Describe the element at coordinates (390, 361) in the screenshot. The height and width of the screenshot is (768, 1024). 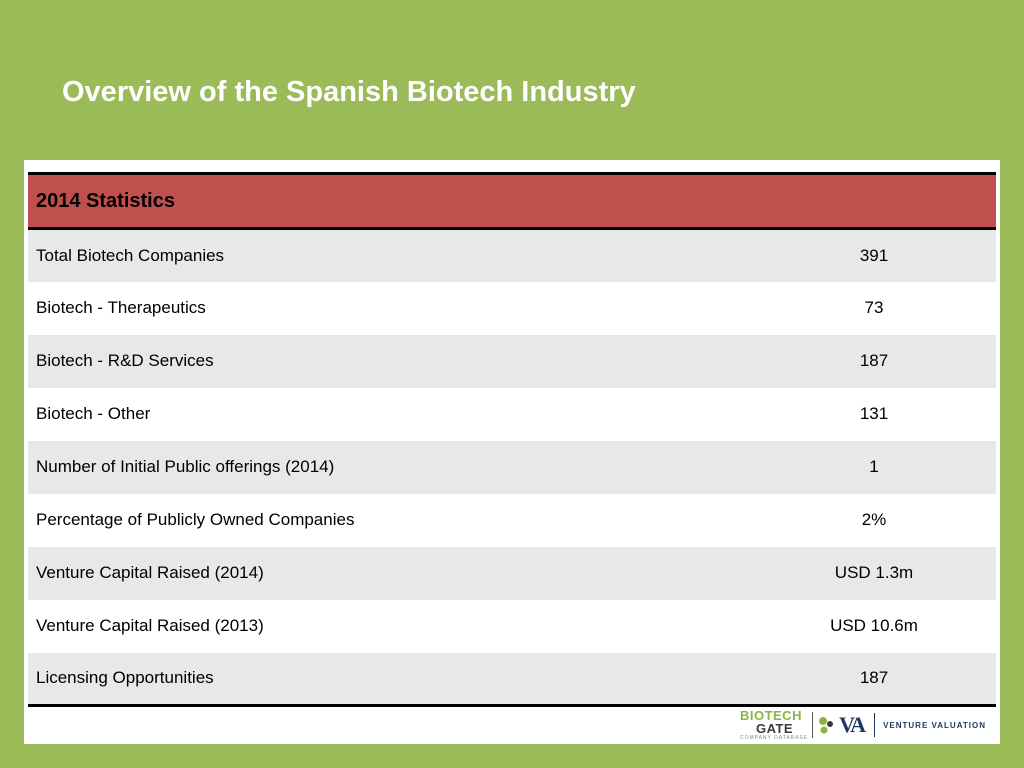
I see `row-label: Biotech - R&D Services` at that location.